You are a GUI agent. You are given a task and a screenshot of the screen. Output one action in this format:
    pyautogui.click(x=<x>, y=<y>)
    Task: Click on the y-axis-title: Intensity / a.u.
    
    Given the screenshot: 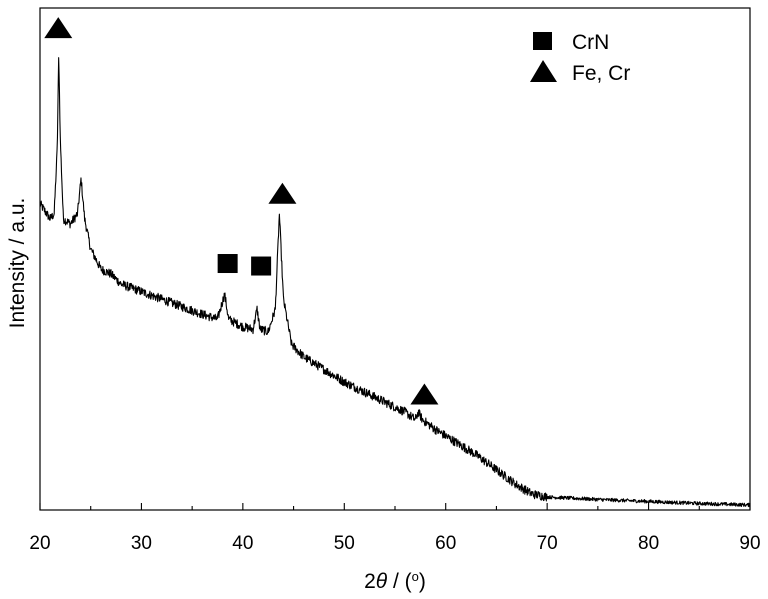 What is the action you would take?
    pyautogui.click(x=17, y=263)
    